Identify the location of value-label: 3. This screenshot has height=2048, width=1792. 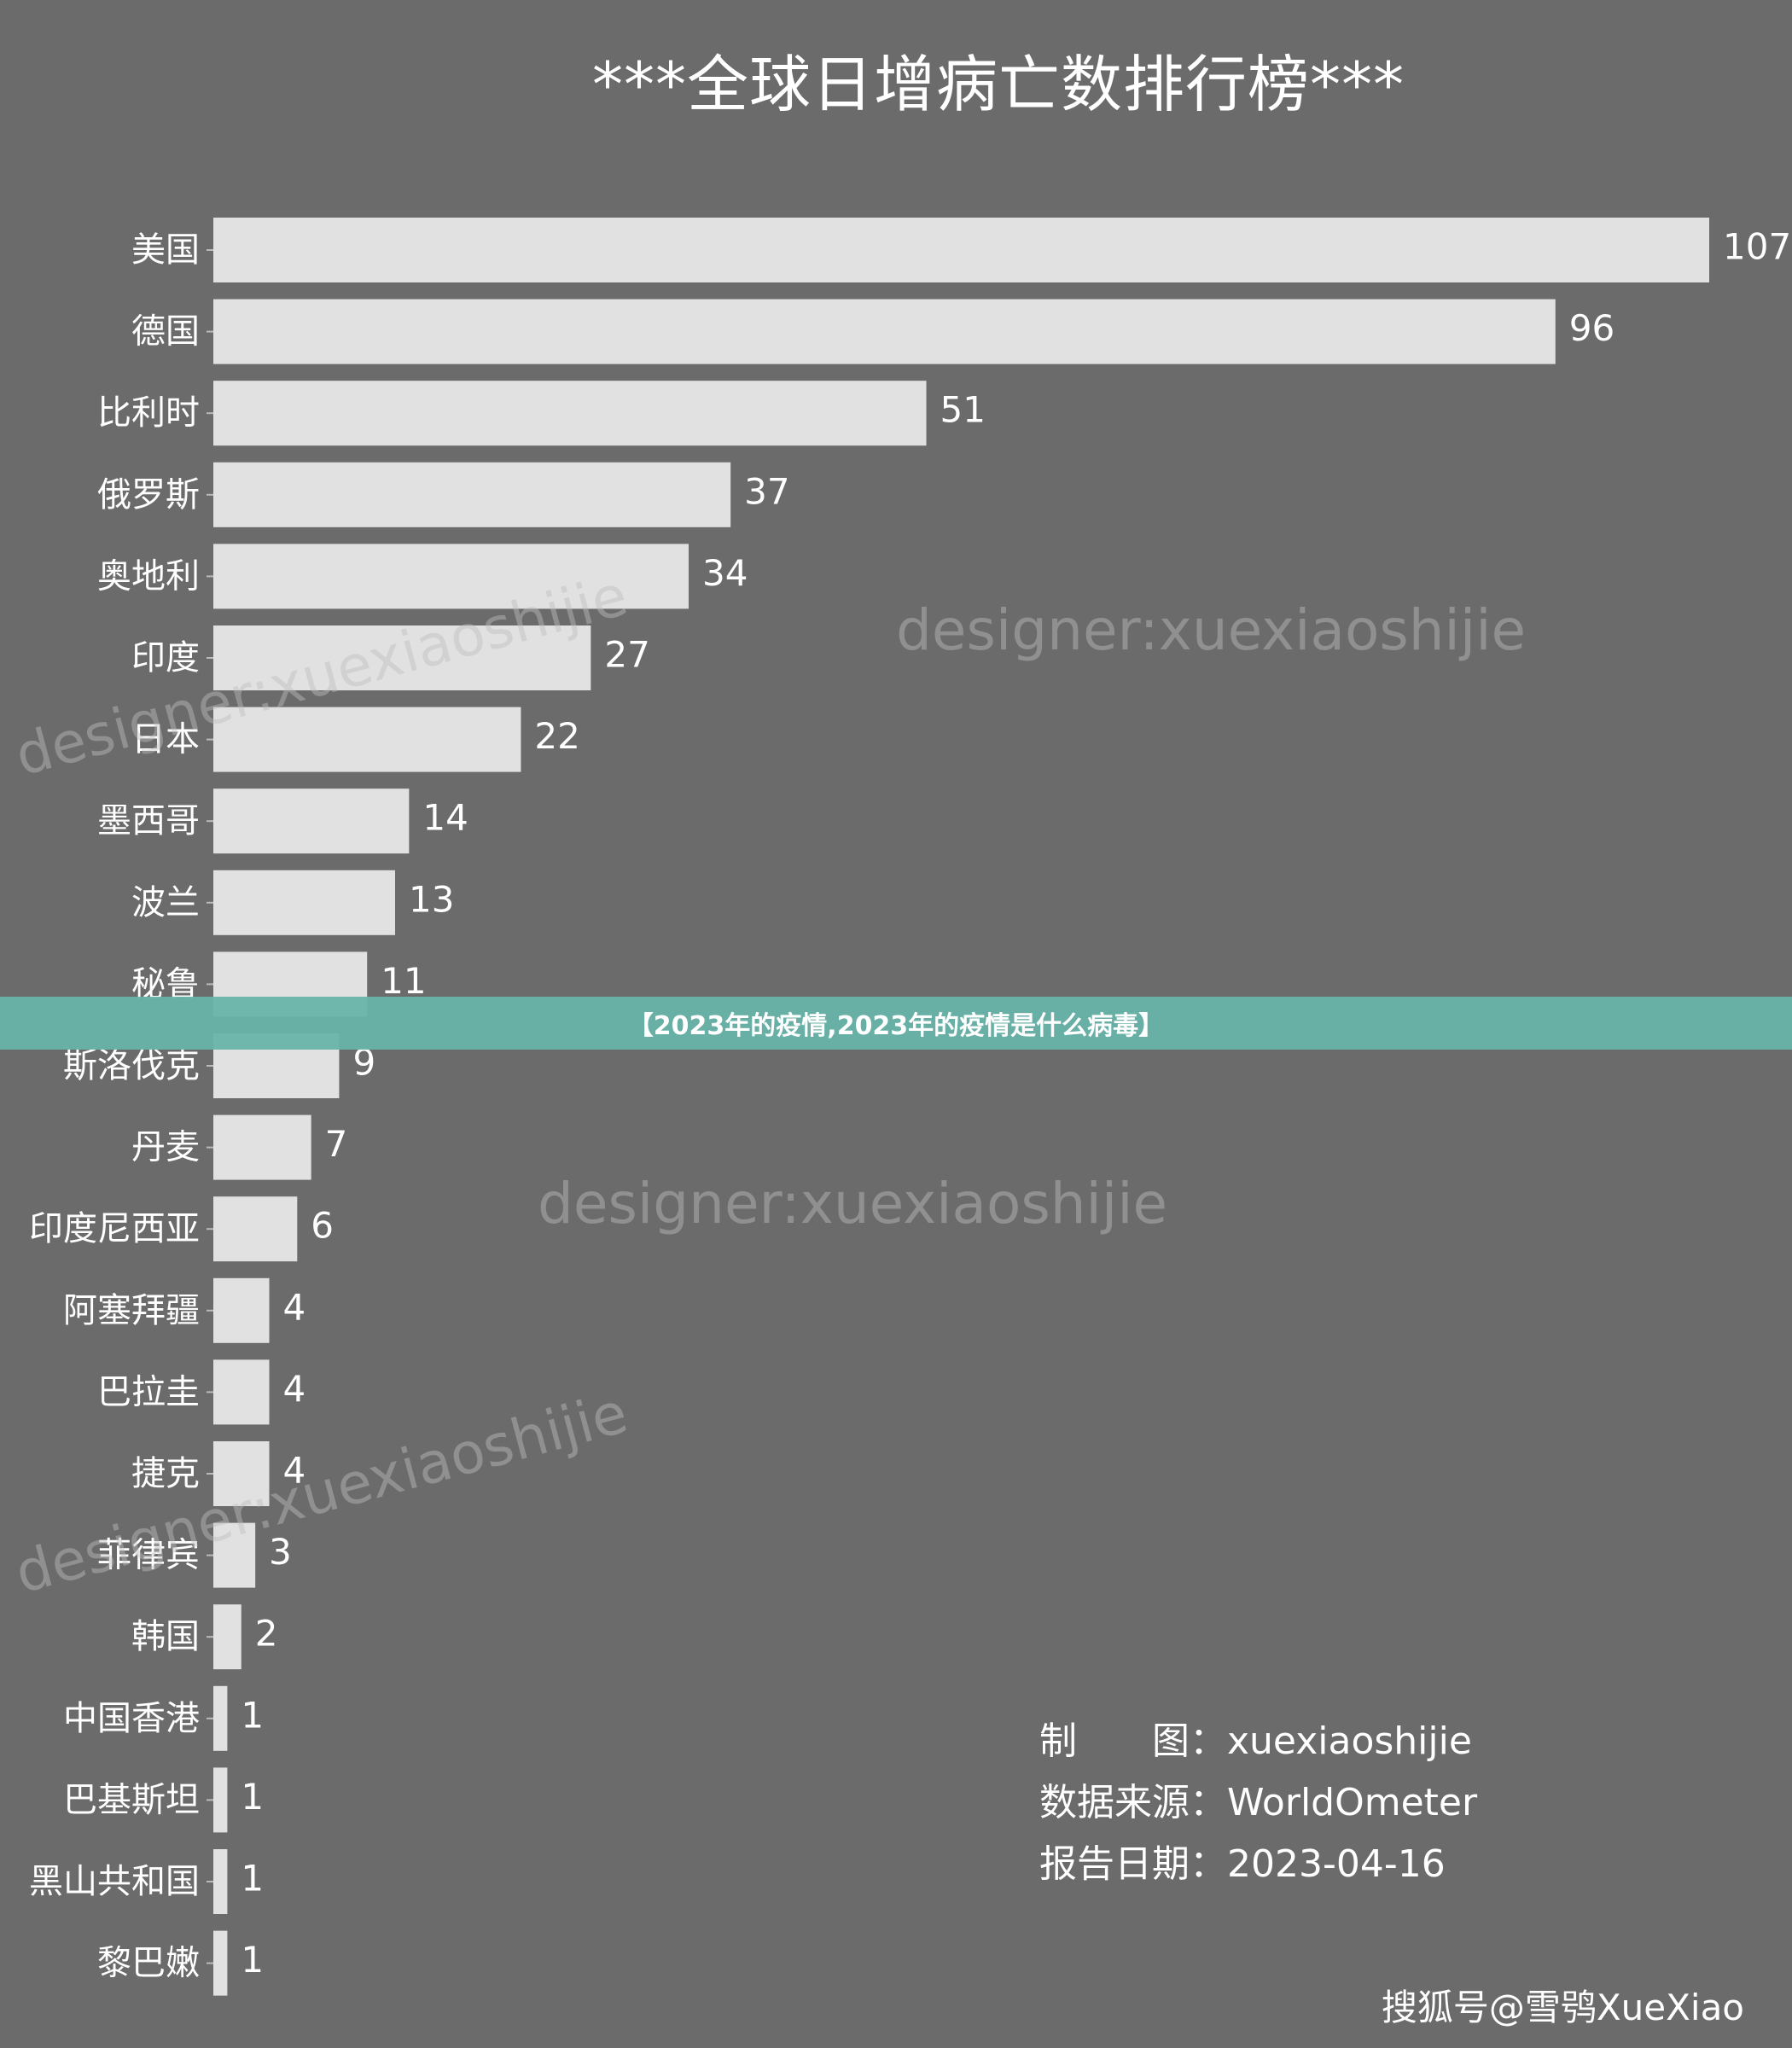
(280, 1552).